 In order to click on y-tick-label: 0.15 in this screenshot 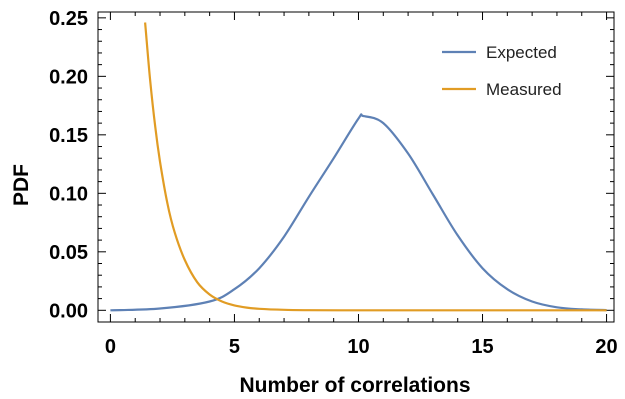, I will do `click(68, 136)`.